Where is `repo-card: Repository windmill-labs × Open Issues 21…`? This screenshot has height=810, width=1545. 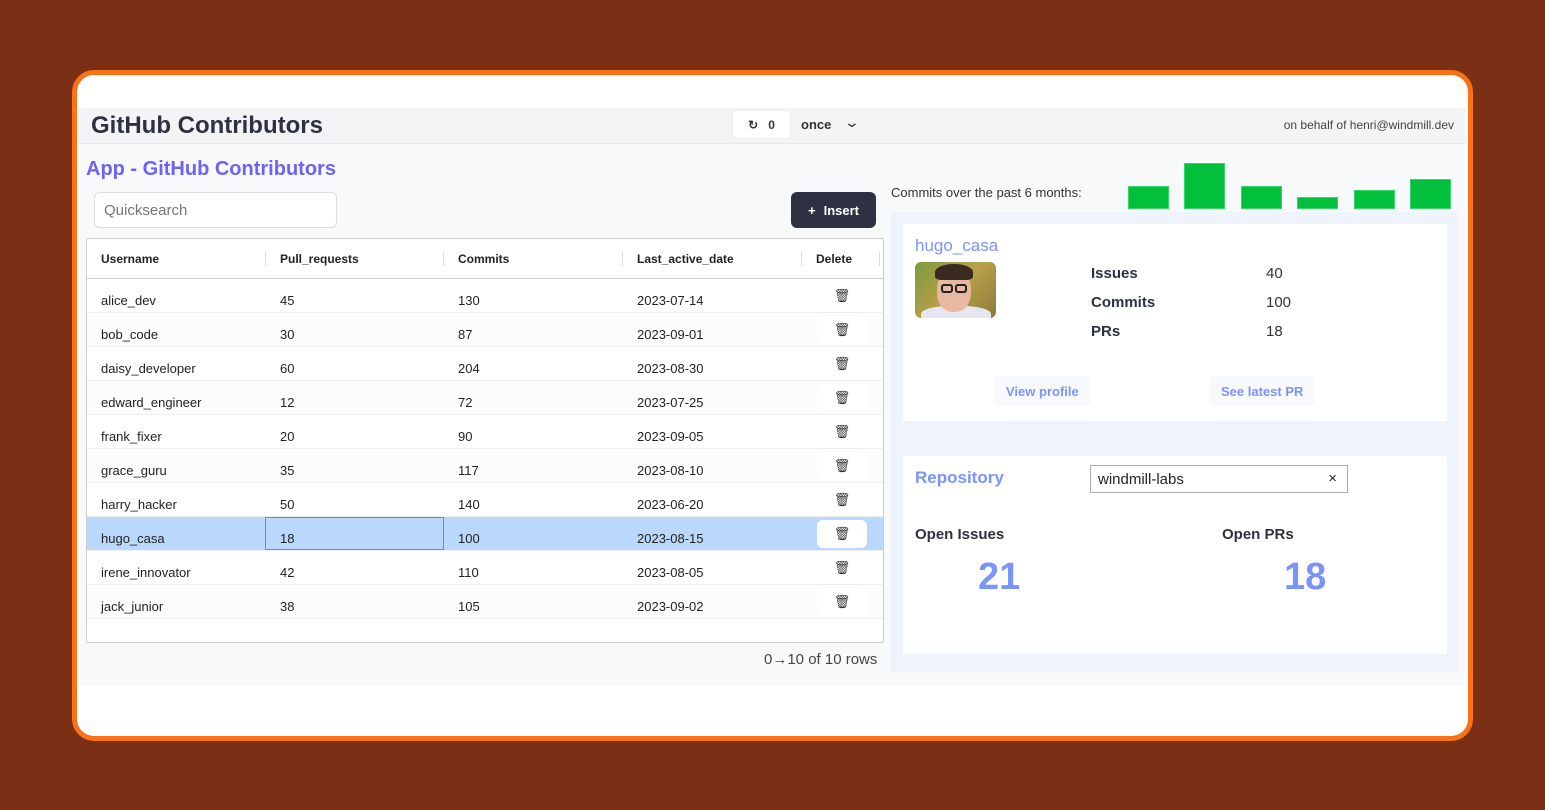 repo-card: Repository windmill-labs × Open Issues 21… is located at coordinates (1175, 555).